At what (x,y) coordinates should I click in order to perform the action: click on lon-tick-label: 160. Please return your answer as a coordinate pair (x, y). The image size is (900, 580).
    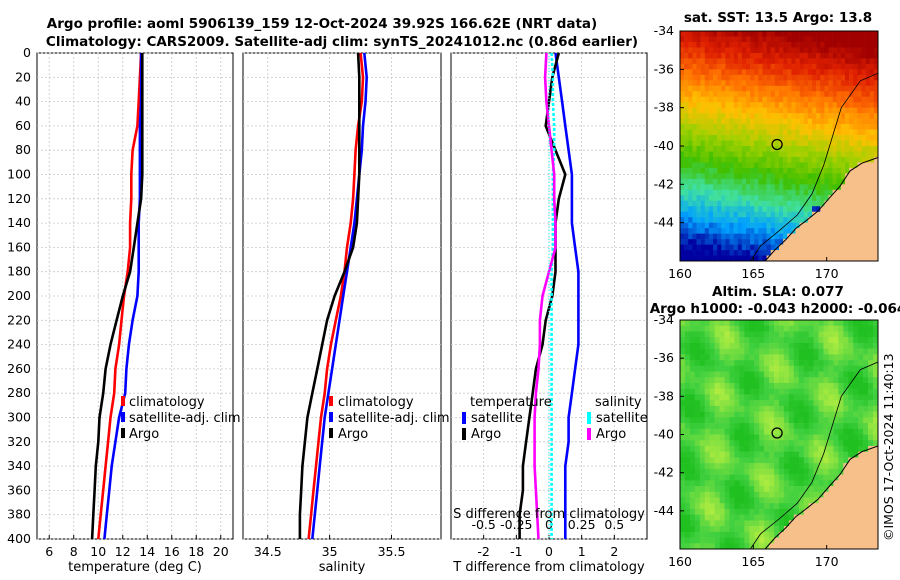
    Looking at the image, I should click on (680, 561).